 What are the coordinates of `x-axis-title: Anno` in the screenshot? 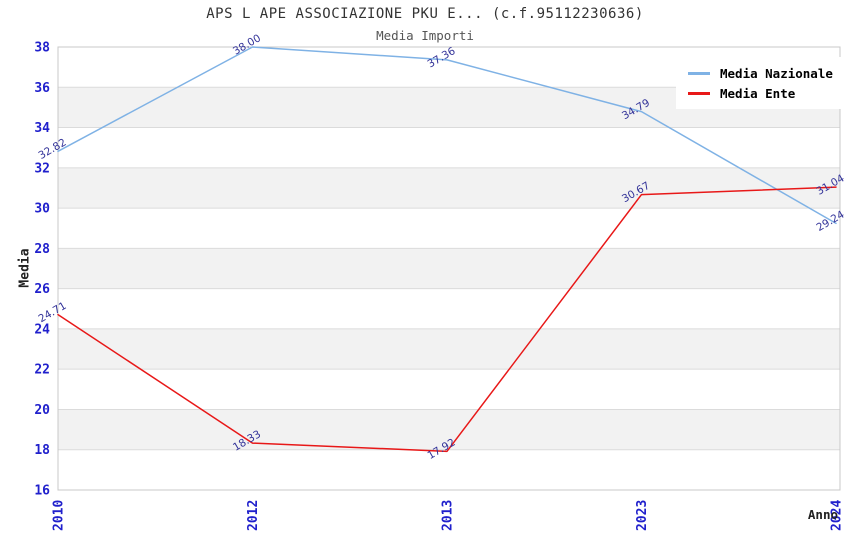 It's located at (822, 514).